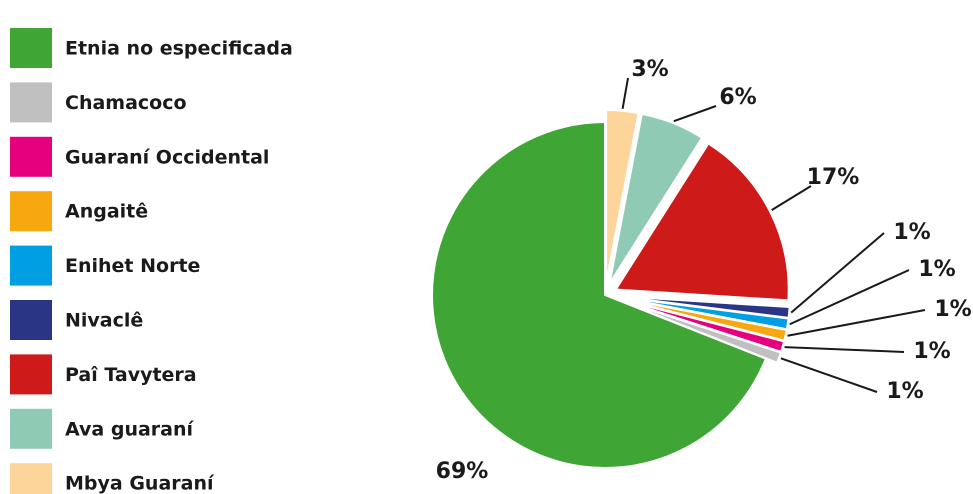 The width and height of the screenshot is (973, 494). I want to click on legend-label: Enihet Norte, so click(132, 266).